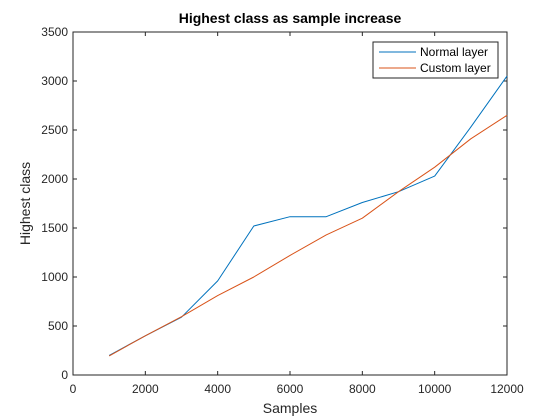  Describe the element at coordinates (58, 326) in the screenshot. I see `y-tick-label: 500` at that location.